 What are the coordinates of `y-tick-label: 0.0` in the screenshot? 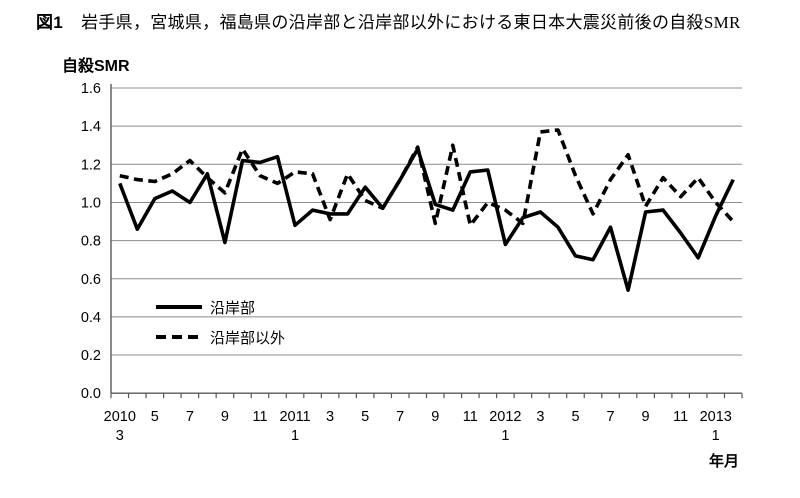 It's located at (91, 394).